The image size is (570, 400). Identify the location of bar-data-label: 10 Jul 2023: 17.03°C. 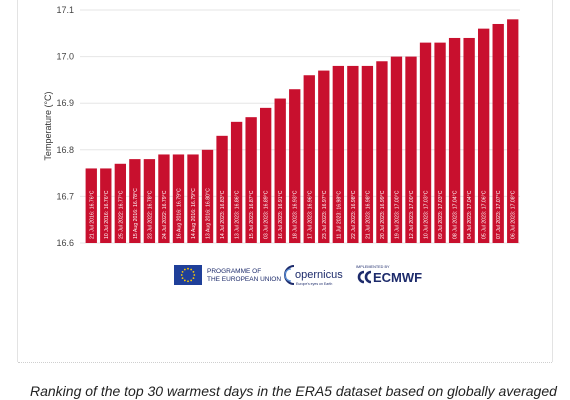
(427, 214).